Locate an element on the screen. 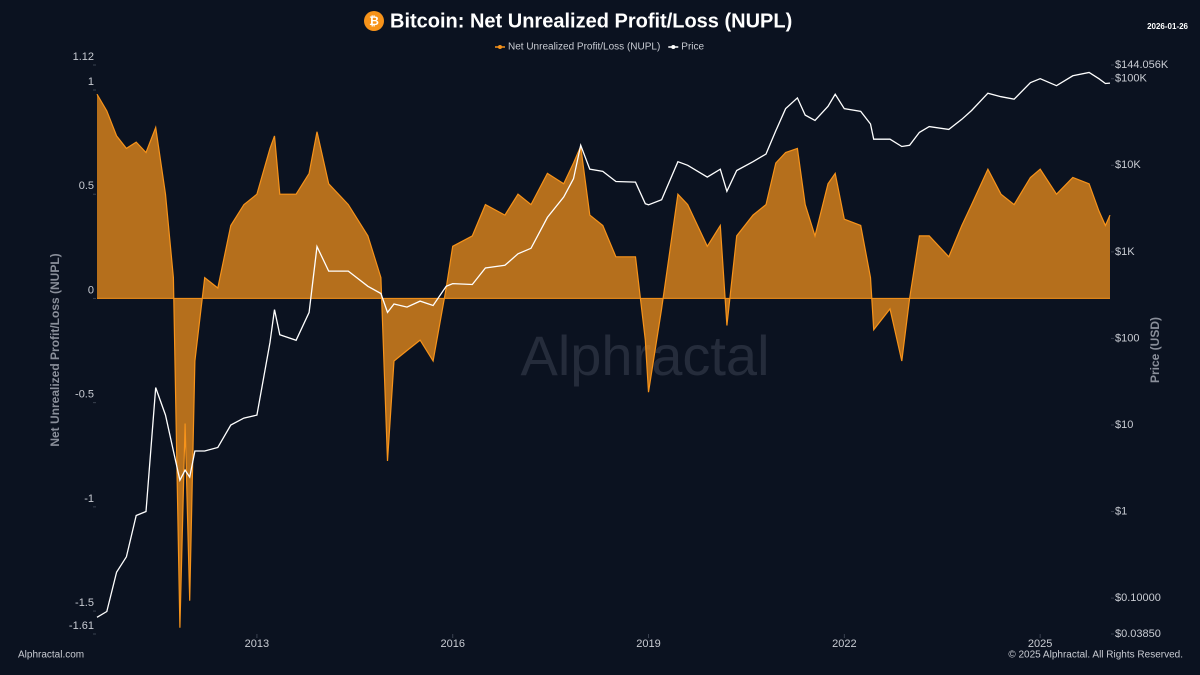  y-tick-label: 1 is located at coordinates (91, 82).